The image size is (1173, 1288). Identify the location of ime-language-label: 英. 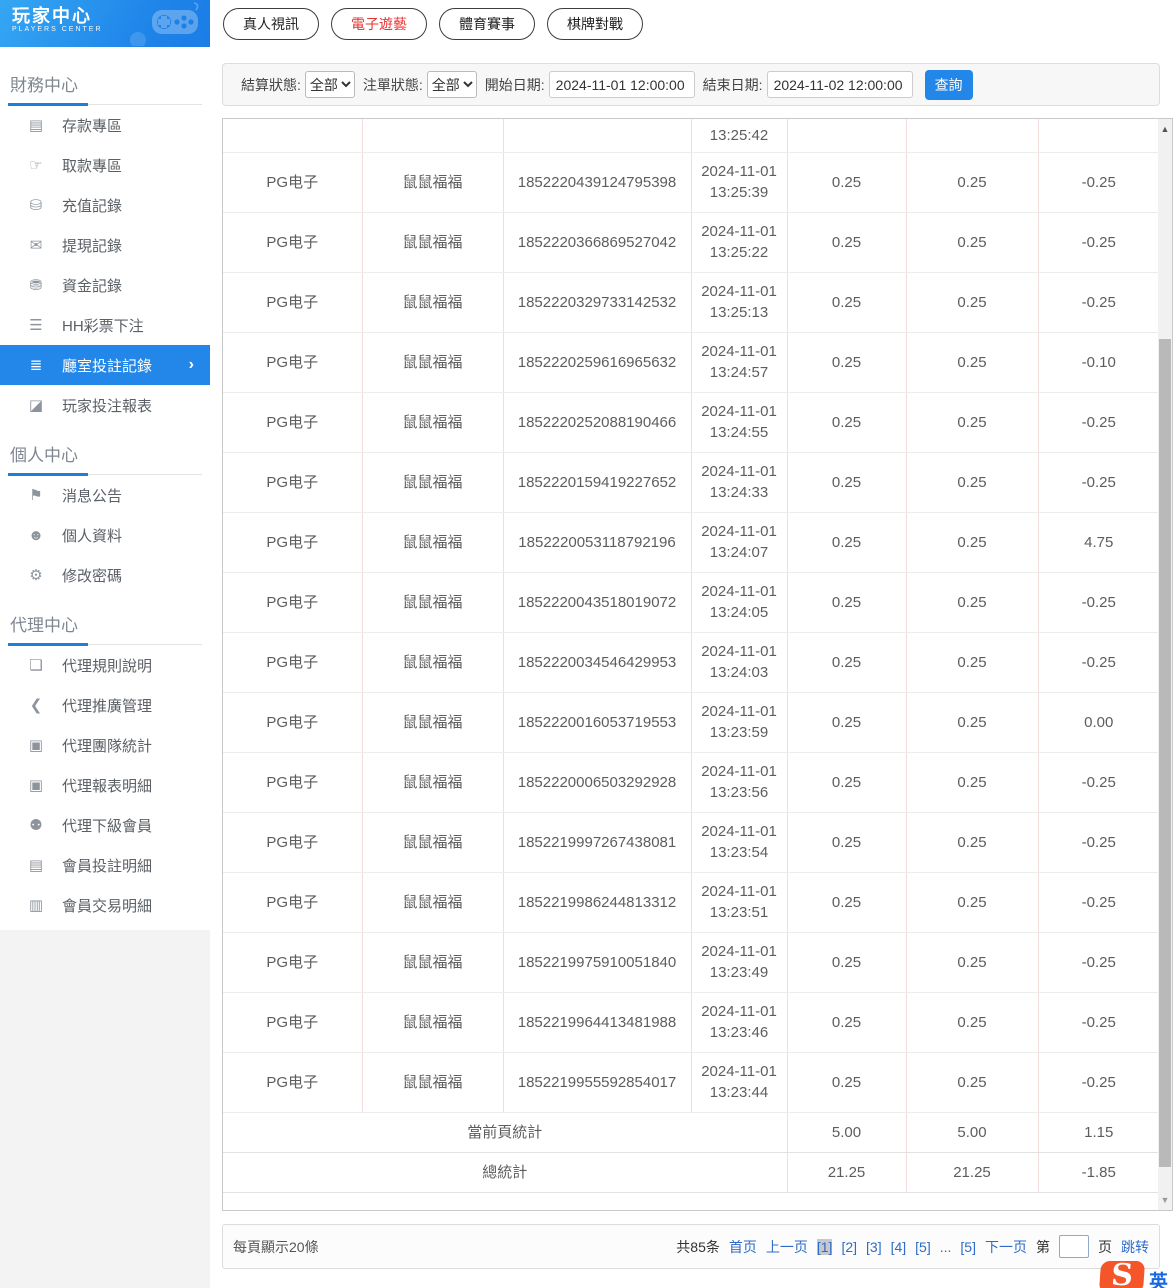
(1158, 1280).